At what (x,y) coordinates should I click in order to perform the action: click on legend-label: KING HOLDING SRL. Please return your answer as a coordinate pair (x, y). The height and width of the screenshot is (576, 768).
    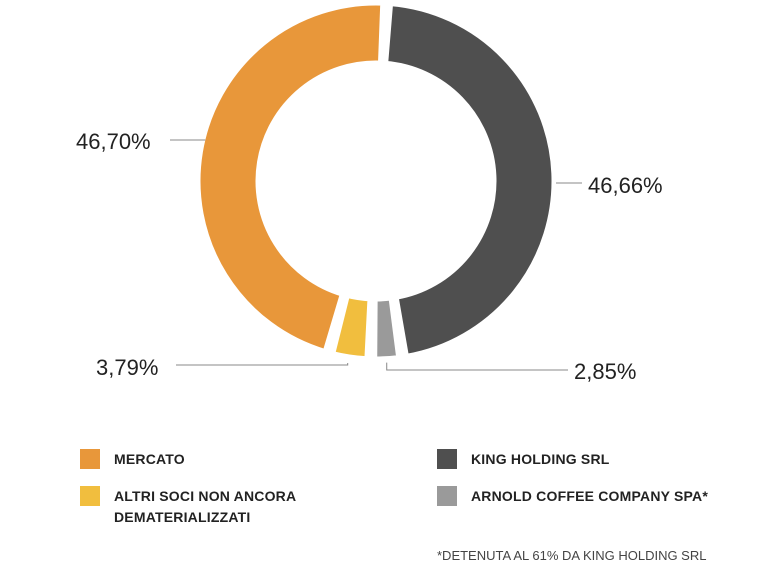
    Looking at the image, I should click on (540, 459).